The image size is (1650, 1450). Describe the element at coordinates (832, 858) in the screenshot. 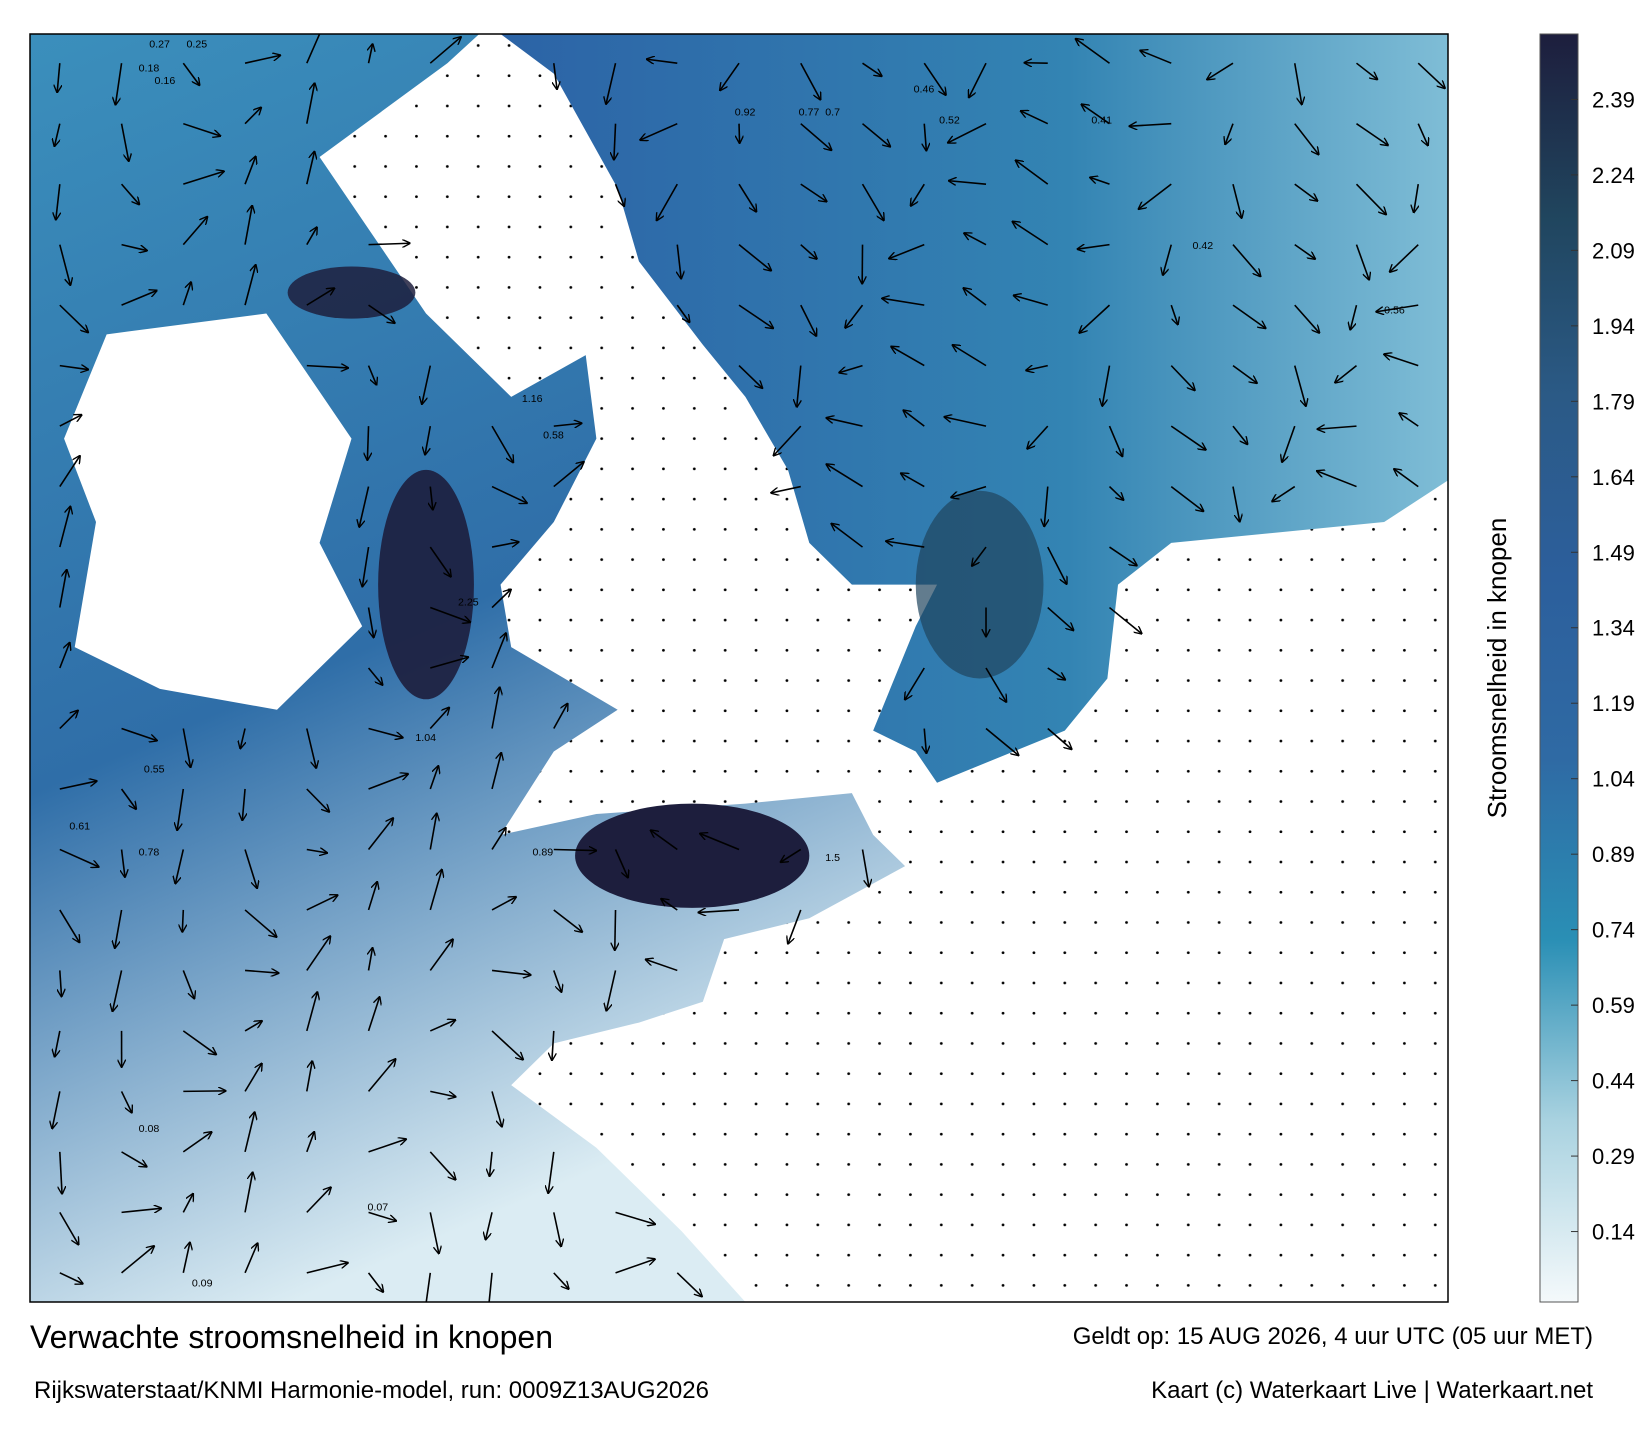

I see `value-label: 1.5` at that location.